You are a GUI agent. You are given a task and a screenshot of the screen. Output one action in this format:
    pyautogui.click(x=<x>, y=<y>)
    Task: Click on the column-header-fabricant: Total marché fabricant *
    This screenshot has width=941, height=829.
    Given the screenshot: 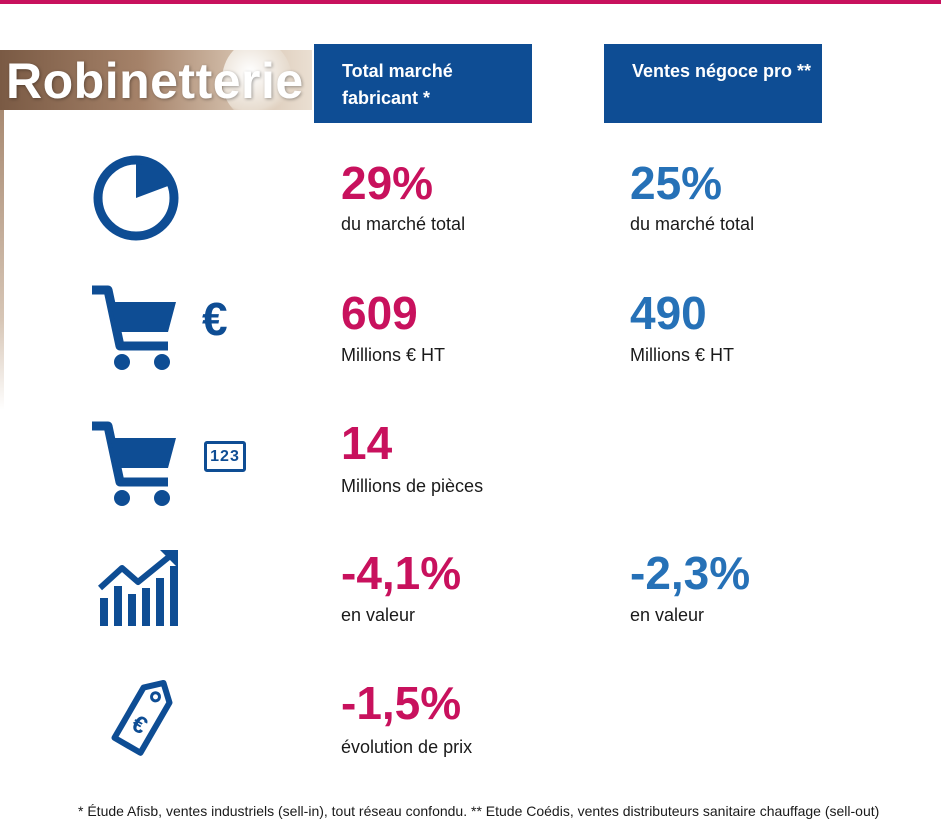 What is the action you would take?
    pyautogui.click(x=423, y=83)
    